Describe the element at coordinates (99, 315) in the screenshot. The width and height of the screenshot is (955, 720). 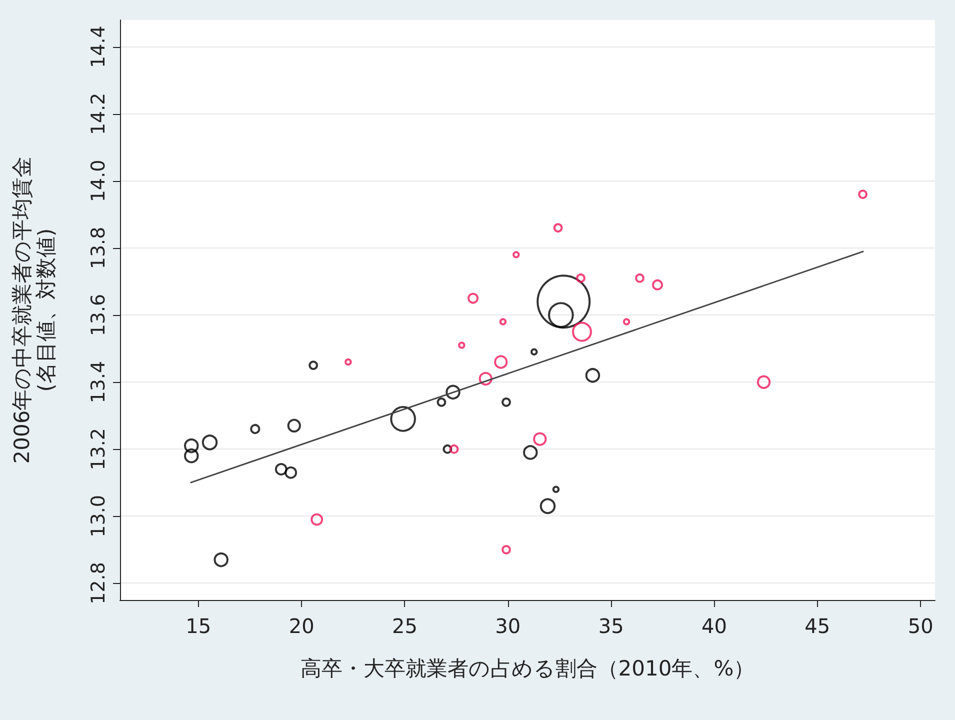
I see `y-tick-label: 13.6` at that location.